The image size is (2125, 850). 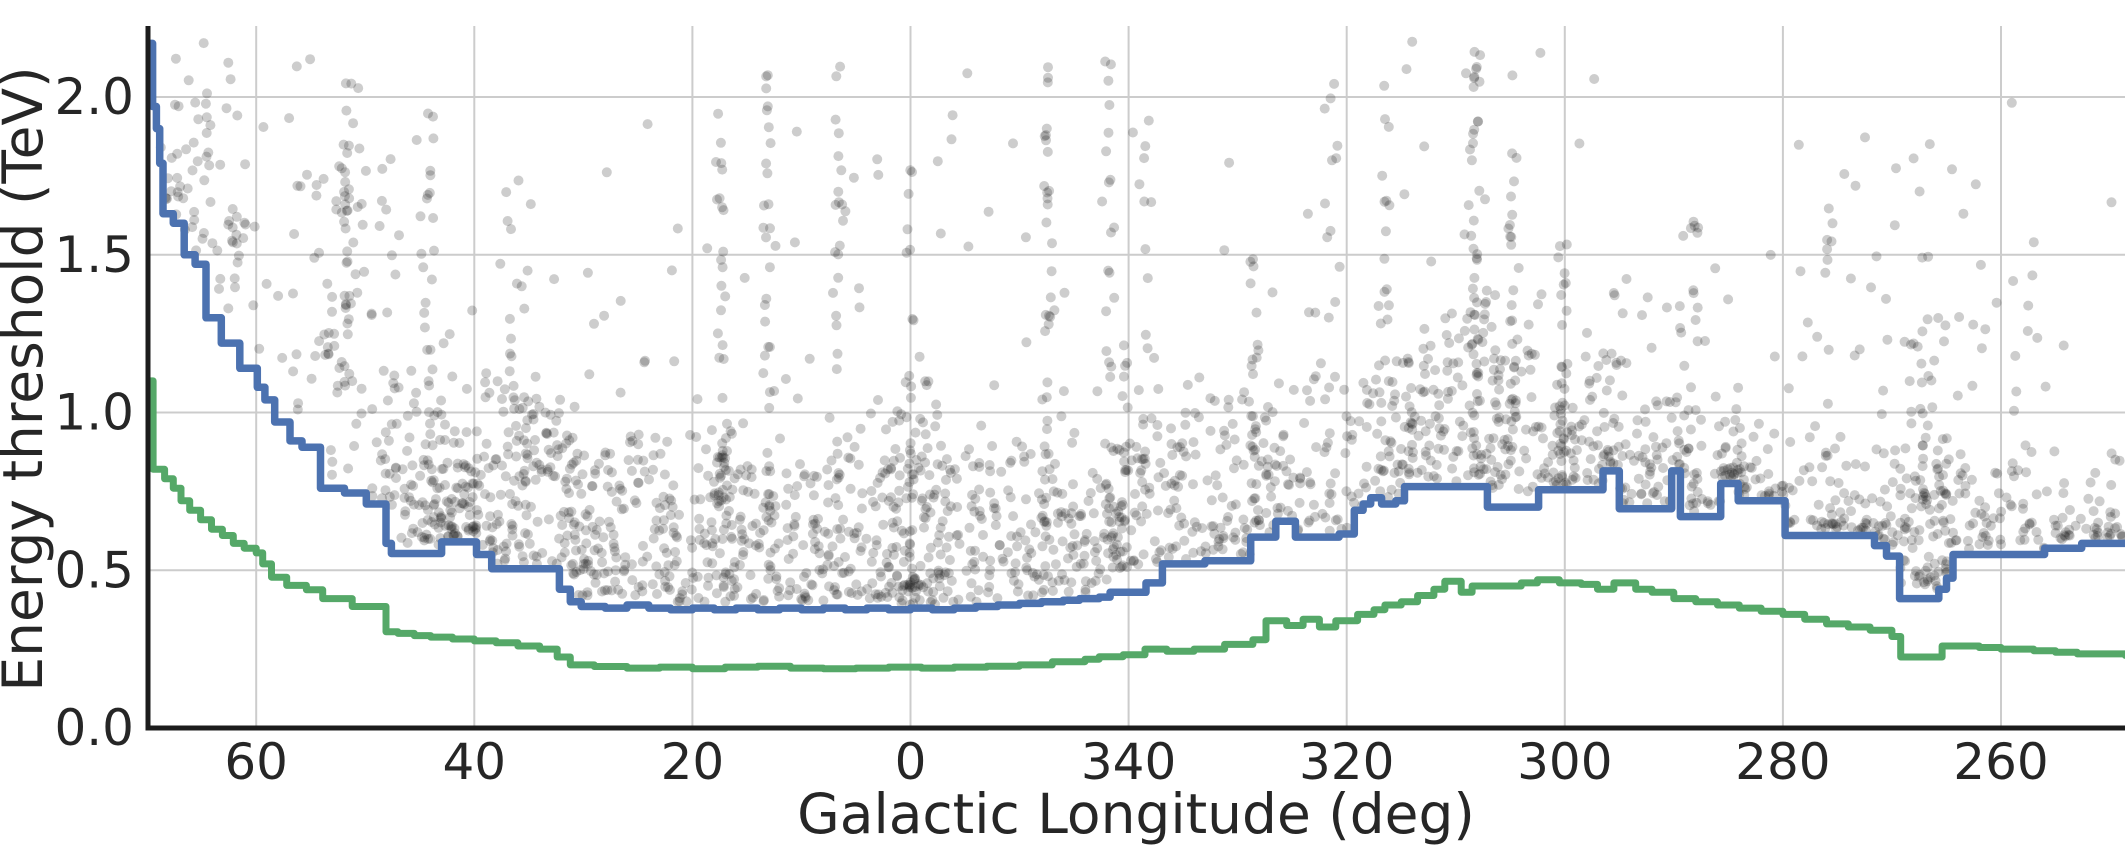 What do you see at coordinates (27, 378) in the screenshot?
I see `y-axis-label: Energy threshold (TeV)` at bounding box center [27, 378].